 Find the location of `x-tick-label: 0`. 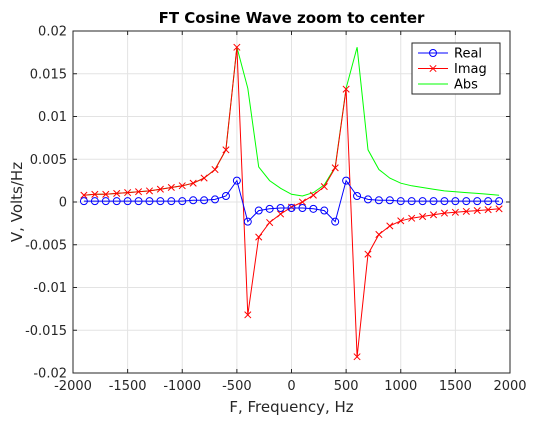

x-tick-label: 0 is located at coordinates (291, 386).